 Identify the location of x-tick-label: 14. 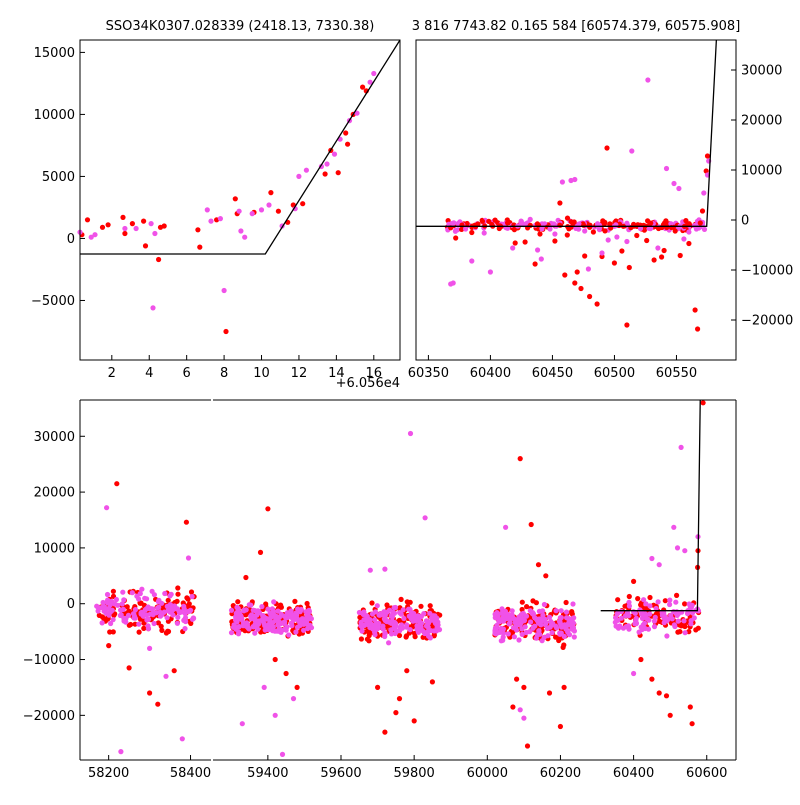
(336, 373).